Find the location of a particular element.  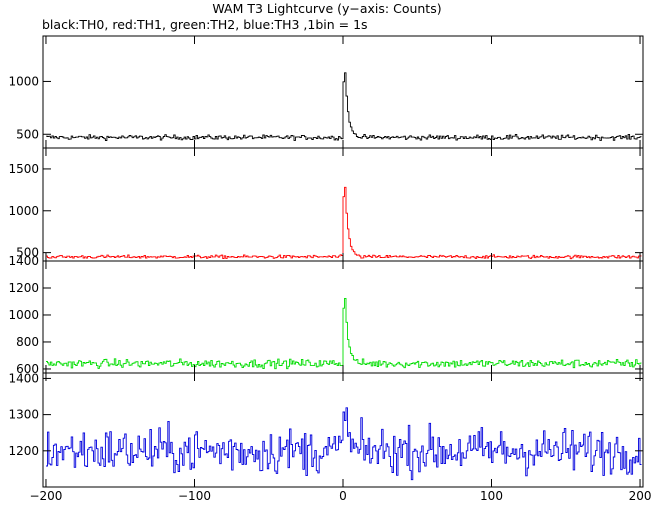

x-tick-label: 0 is located at coordinates (343, 496).